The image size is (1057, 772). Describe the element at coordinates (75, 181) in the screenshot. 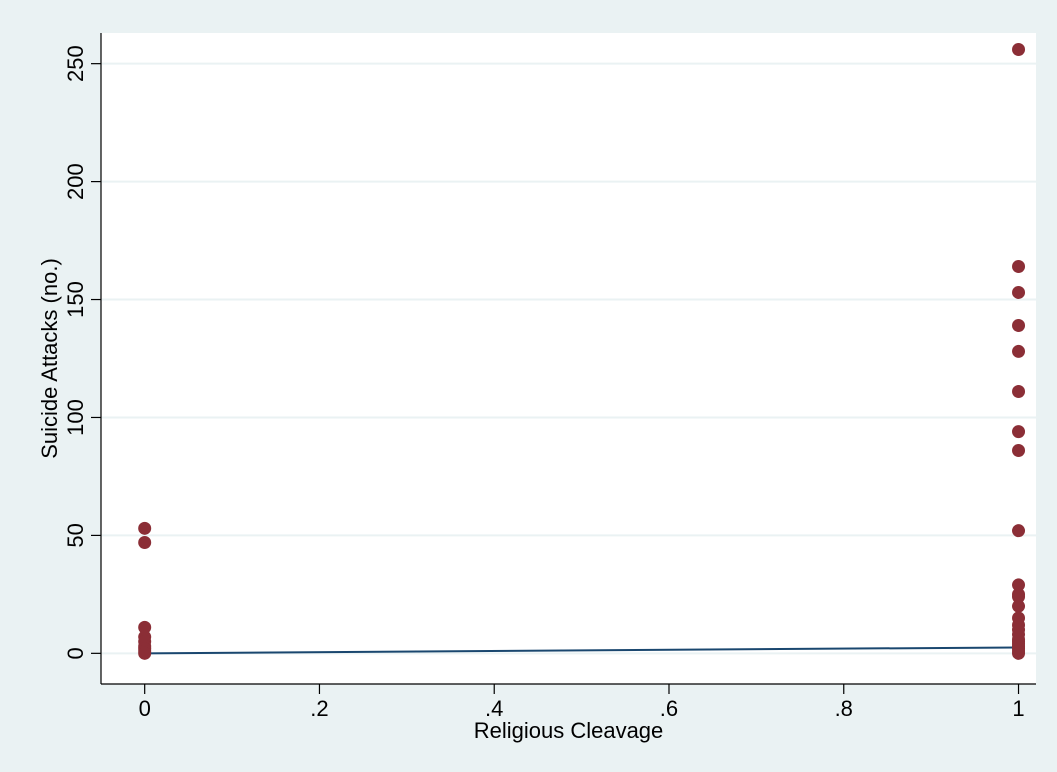

I see `y-tick-label: 200` at that location.